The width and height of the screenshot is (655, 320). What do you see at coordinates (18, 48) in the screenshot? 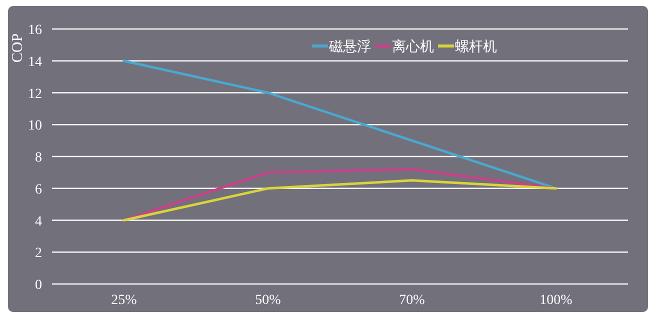
I see `y-axis-title: COP` at bounding box center [18, 48].